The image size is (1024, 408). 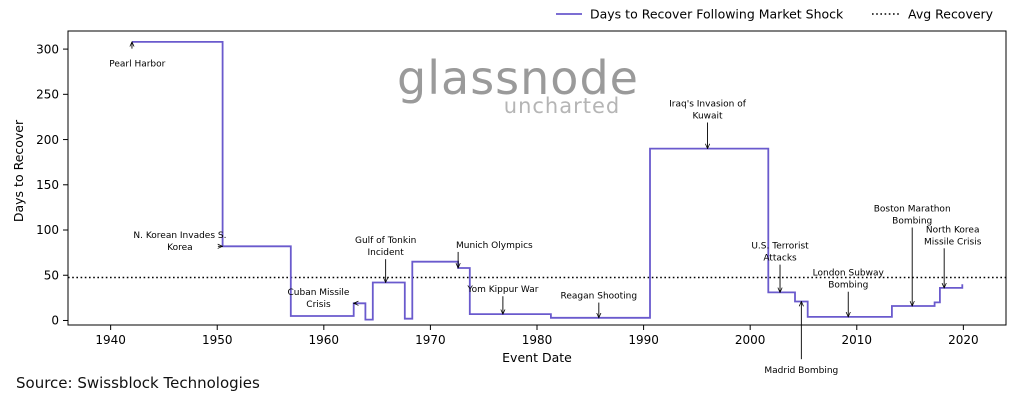 I want to click on y-tick-label: 300, so click(x=47, y=49).